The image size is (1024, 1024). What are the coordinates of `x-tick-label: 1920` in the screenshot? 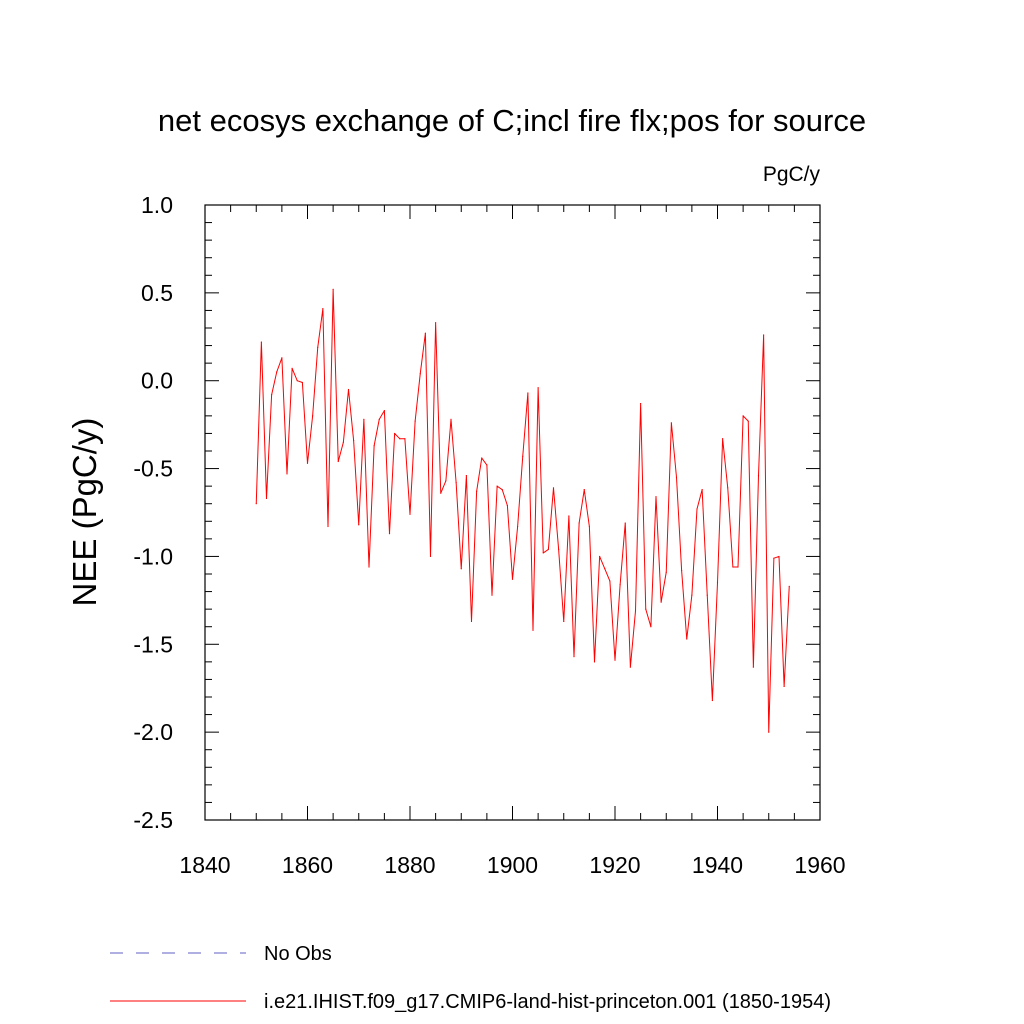 It's located at (614, 865).